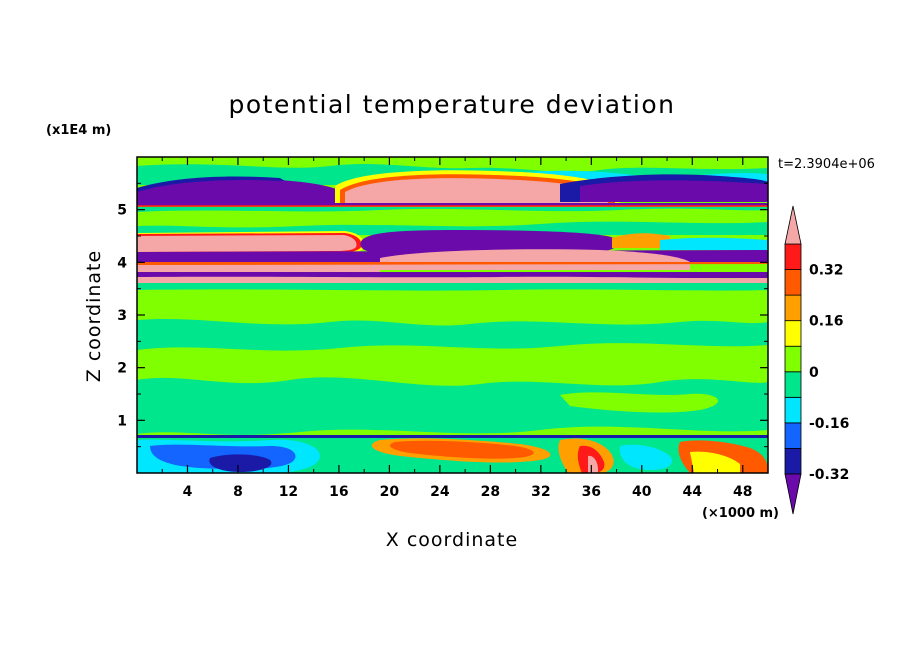 The width and height of the screenshot is (904, 654). What do you see at coordinates (826, 271) in the screenshot?
I see `colorbar-label: 0.32` at bounding box center [826, 271].